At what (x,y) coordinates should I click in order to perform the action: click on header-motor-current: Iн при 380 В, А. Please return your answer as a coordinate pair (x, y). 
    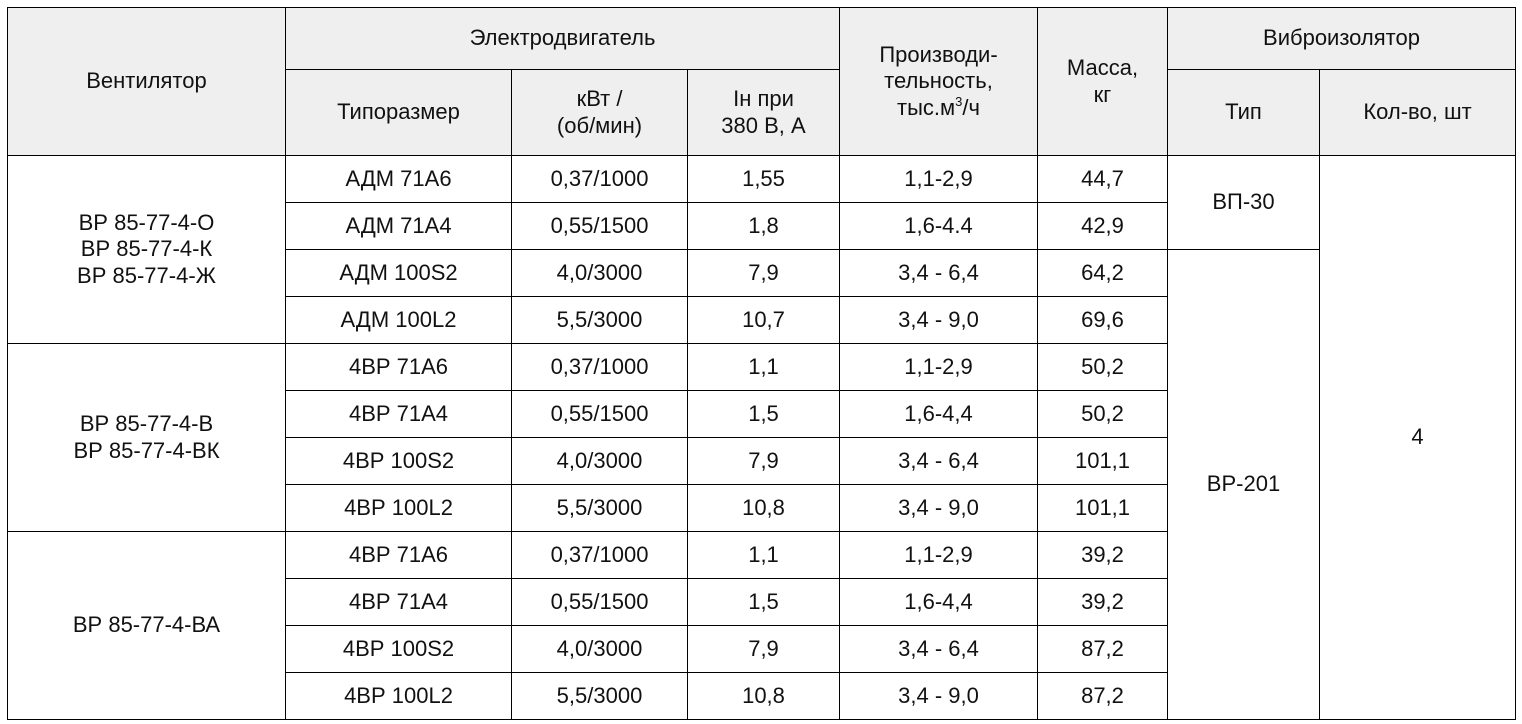
    Looking at the image, I should click on (763, 112).